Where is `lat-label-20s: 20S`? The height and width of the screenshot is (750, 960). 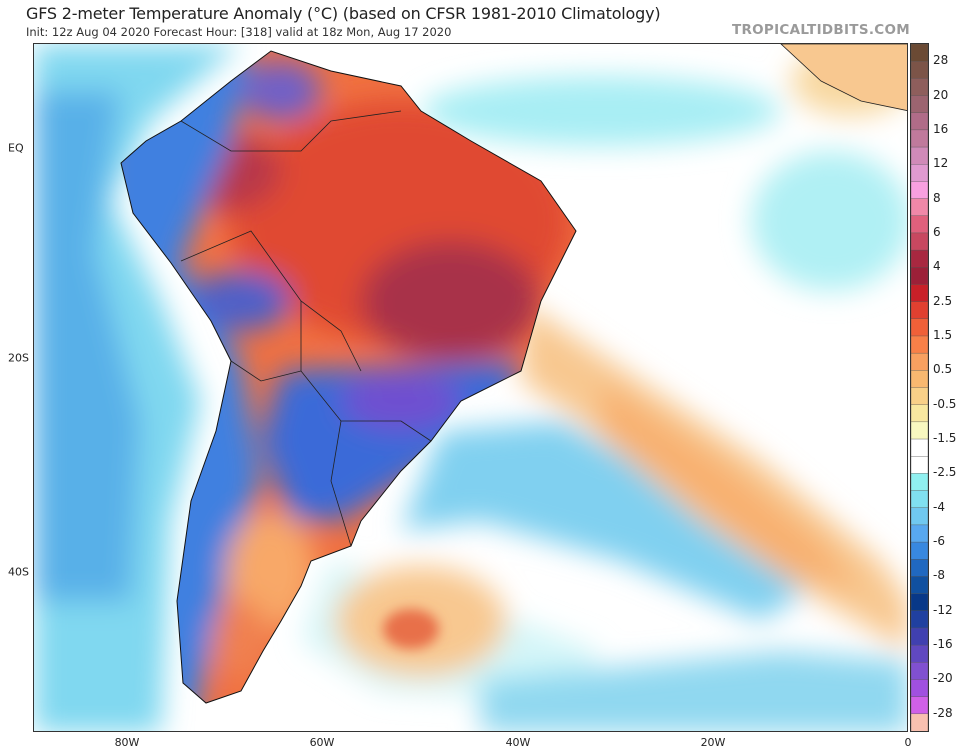 lat-label-20s: 20S is located at coordinates (18, 358).